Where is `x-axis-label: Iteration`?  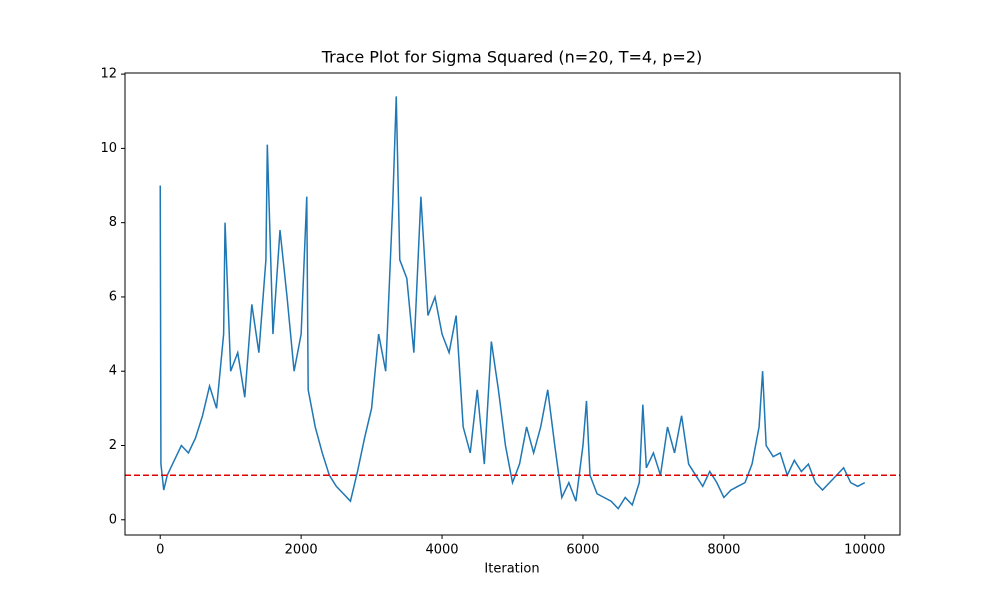
x-axis-label: Iteration is located at coordinates (511, 569).